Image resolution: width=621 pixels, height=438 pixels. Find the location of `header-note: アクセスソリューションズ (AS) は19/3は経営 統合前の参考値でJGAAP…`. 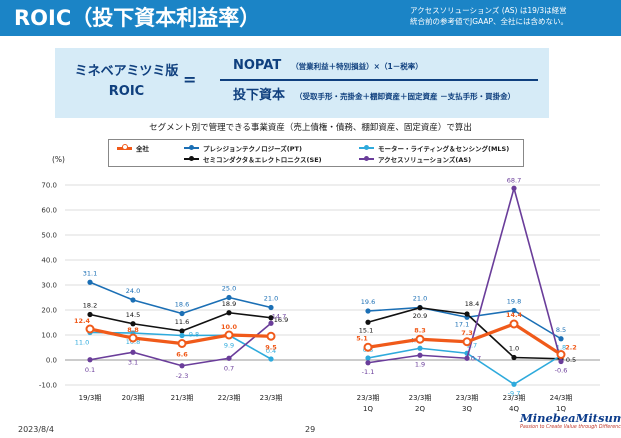

header-note: アクセスソリューションズ (AS) は19/3は経営 統合前の参考値でJGAAP… is located at coordinates (512, 16).